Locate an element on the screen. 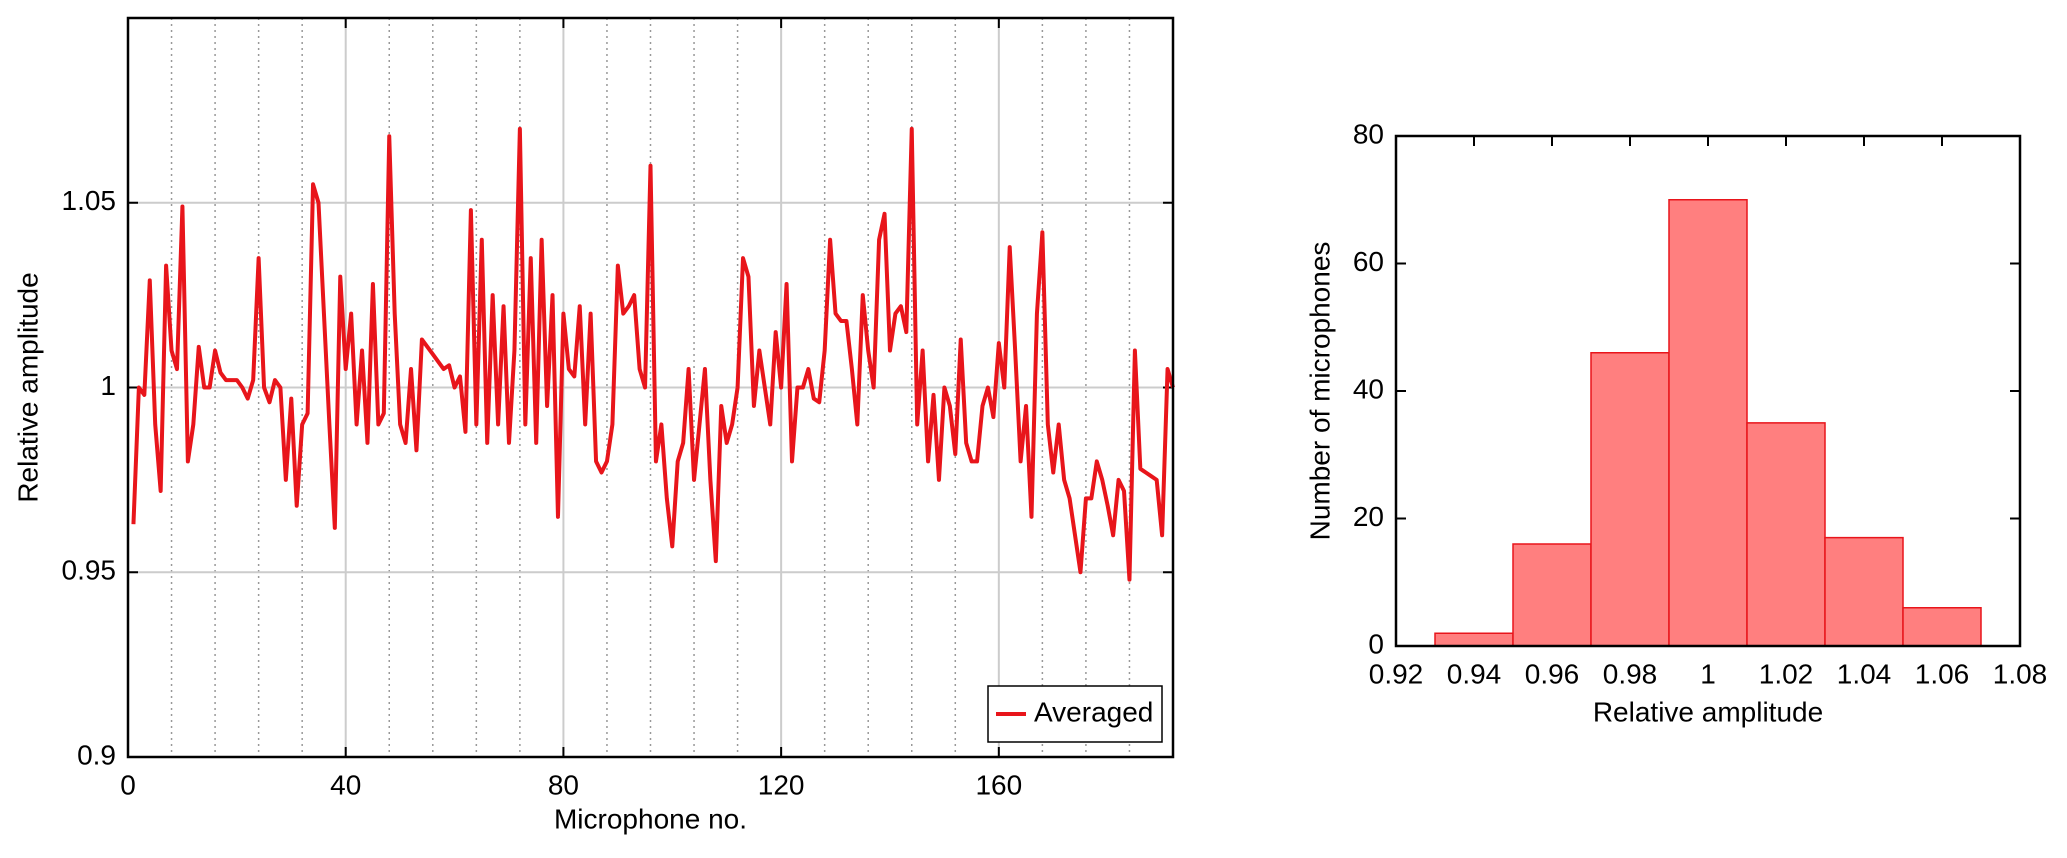 The image size is (2067, 858). x-tick-label: 40 is located at coordinates (345, 784).